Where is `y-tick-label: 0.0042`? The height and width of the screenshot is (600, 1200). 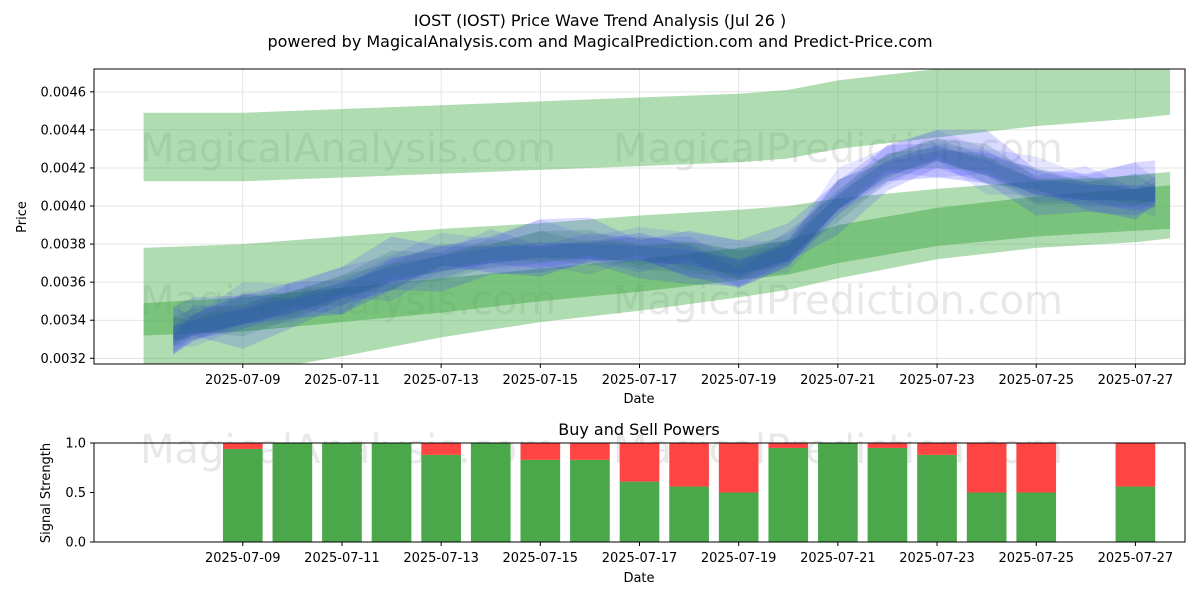
y-tick-label: 0.0042 is located at coordinates (64, 168).